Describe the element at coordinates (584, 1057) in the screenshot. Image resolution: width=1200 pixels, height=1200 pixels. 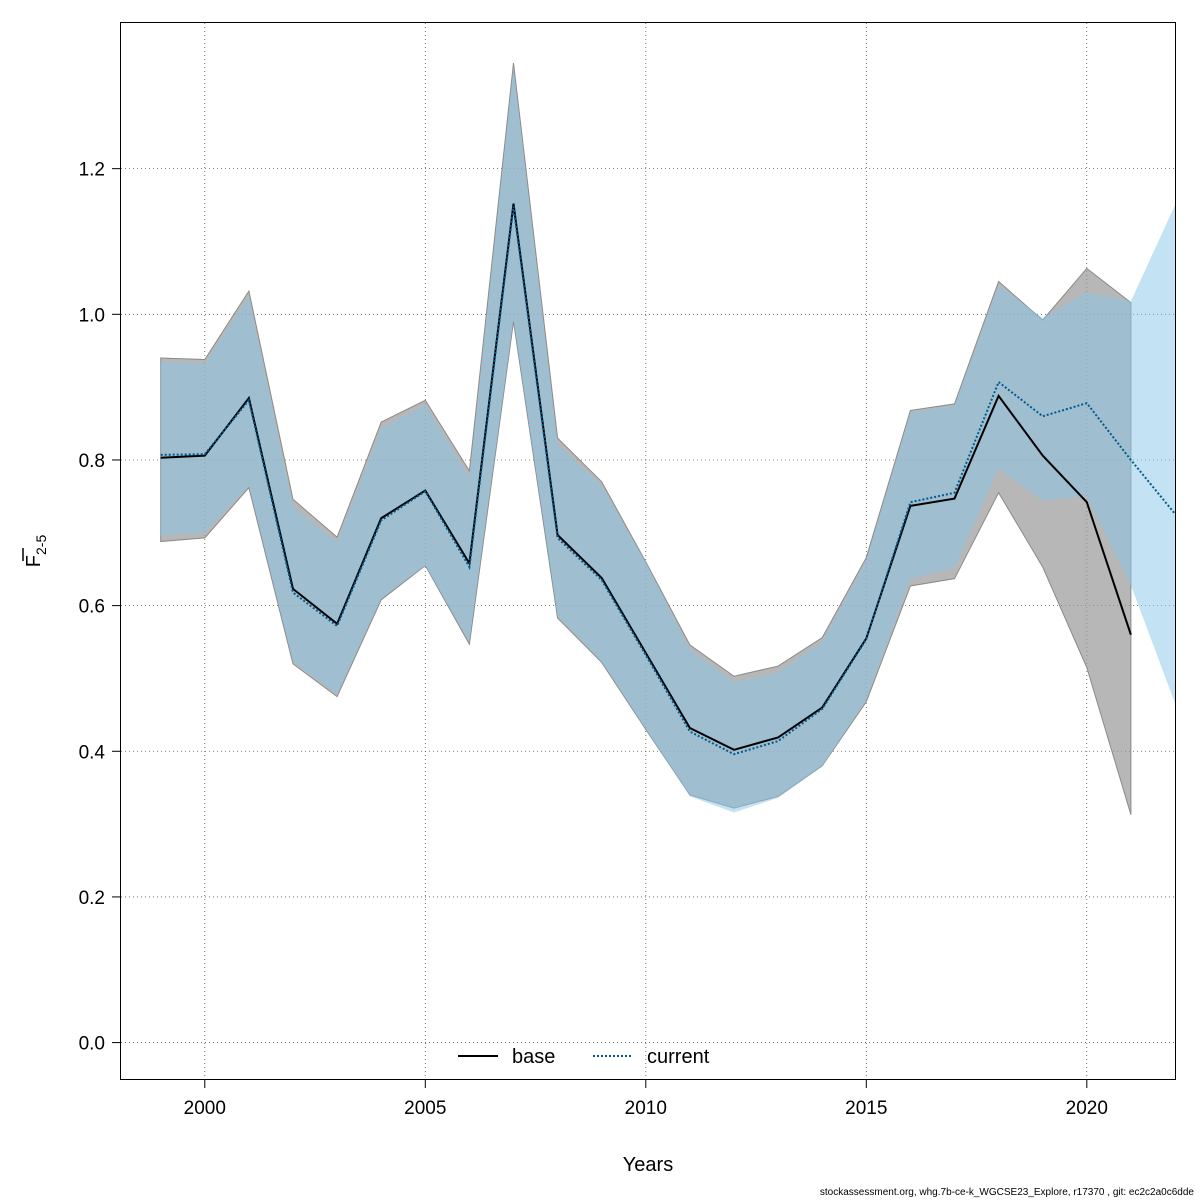
I see `legend: base current` at that location.